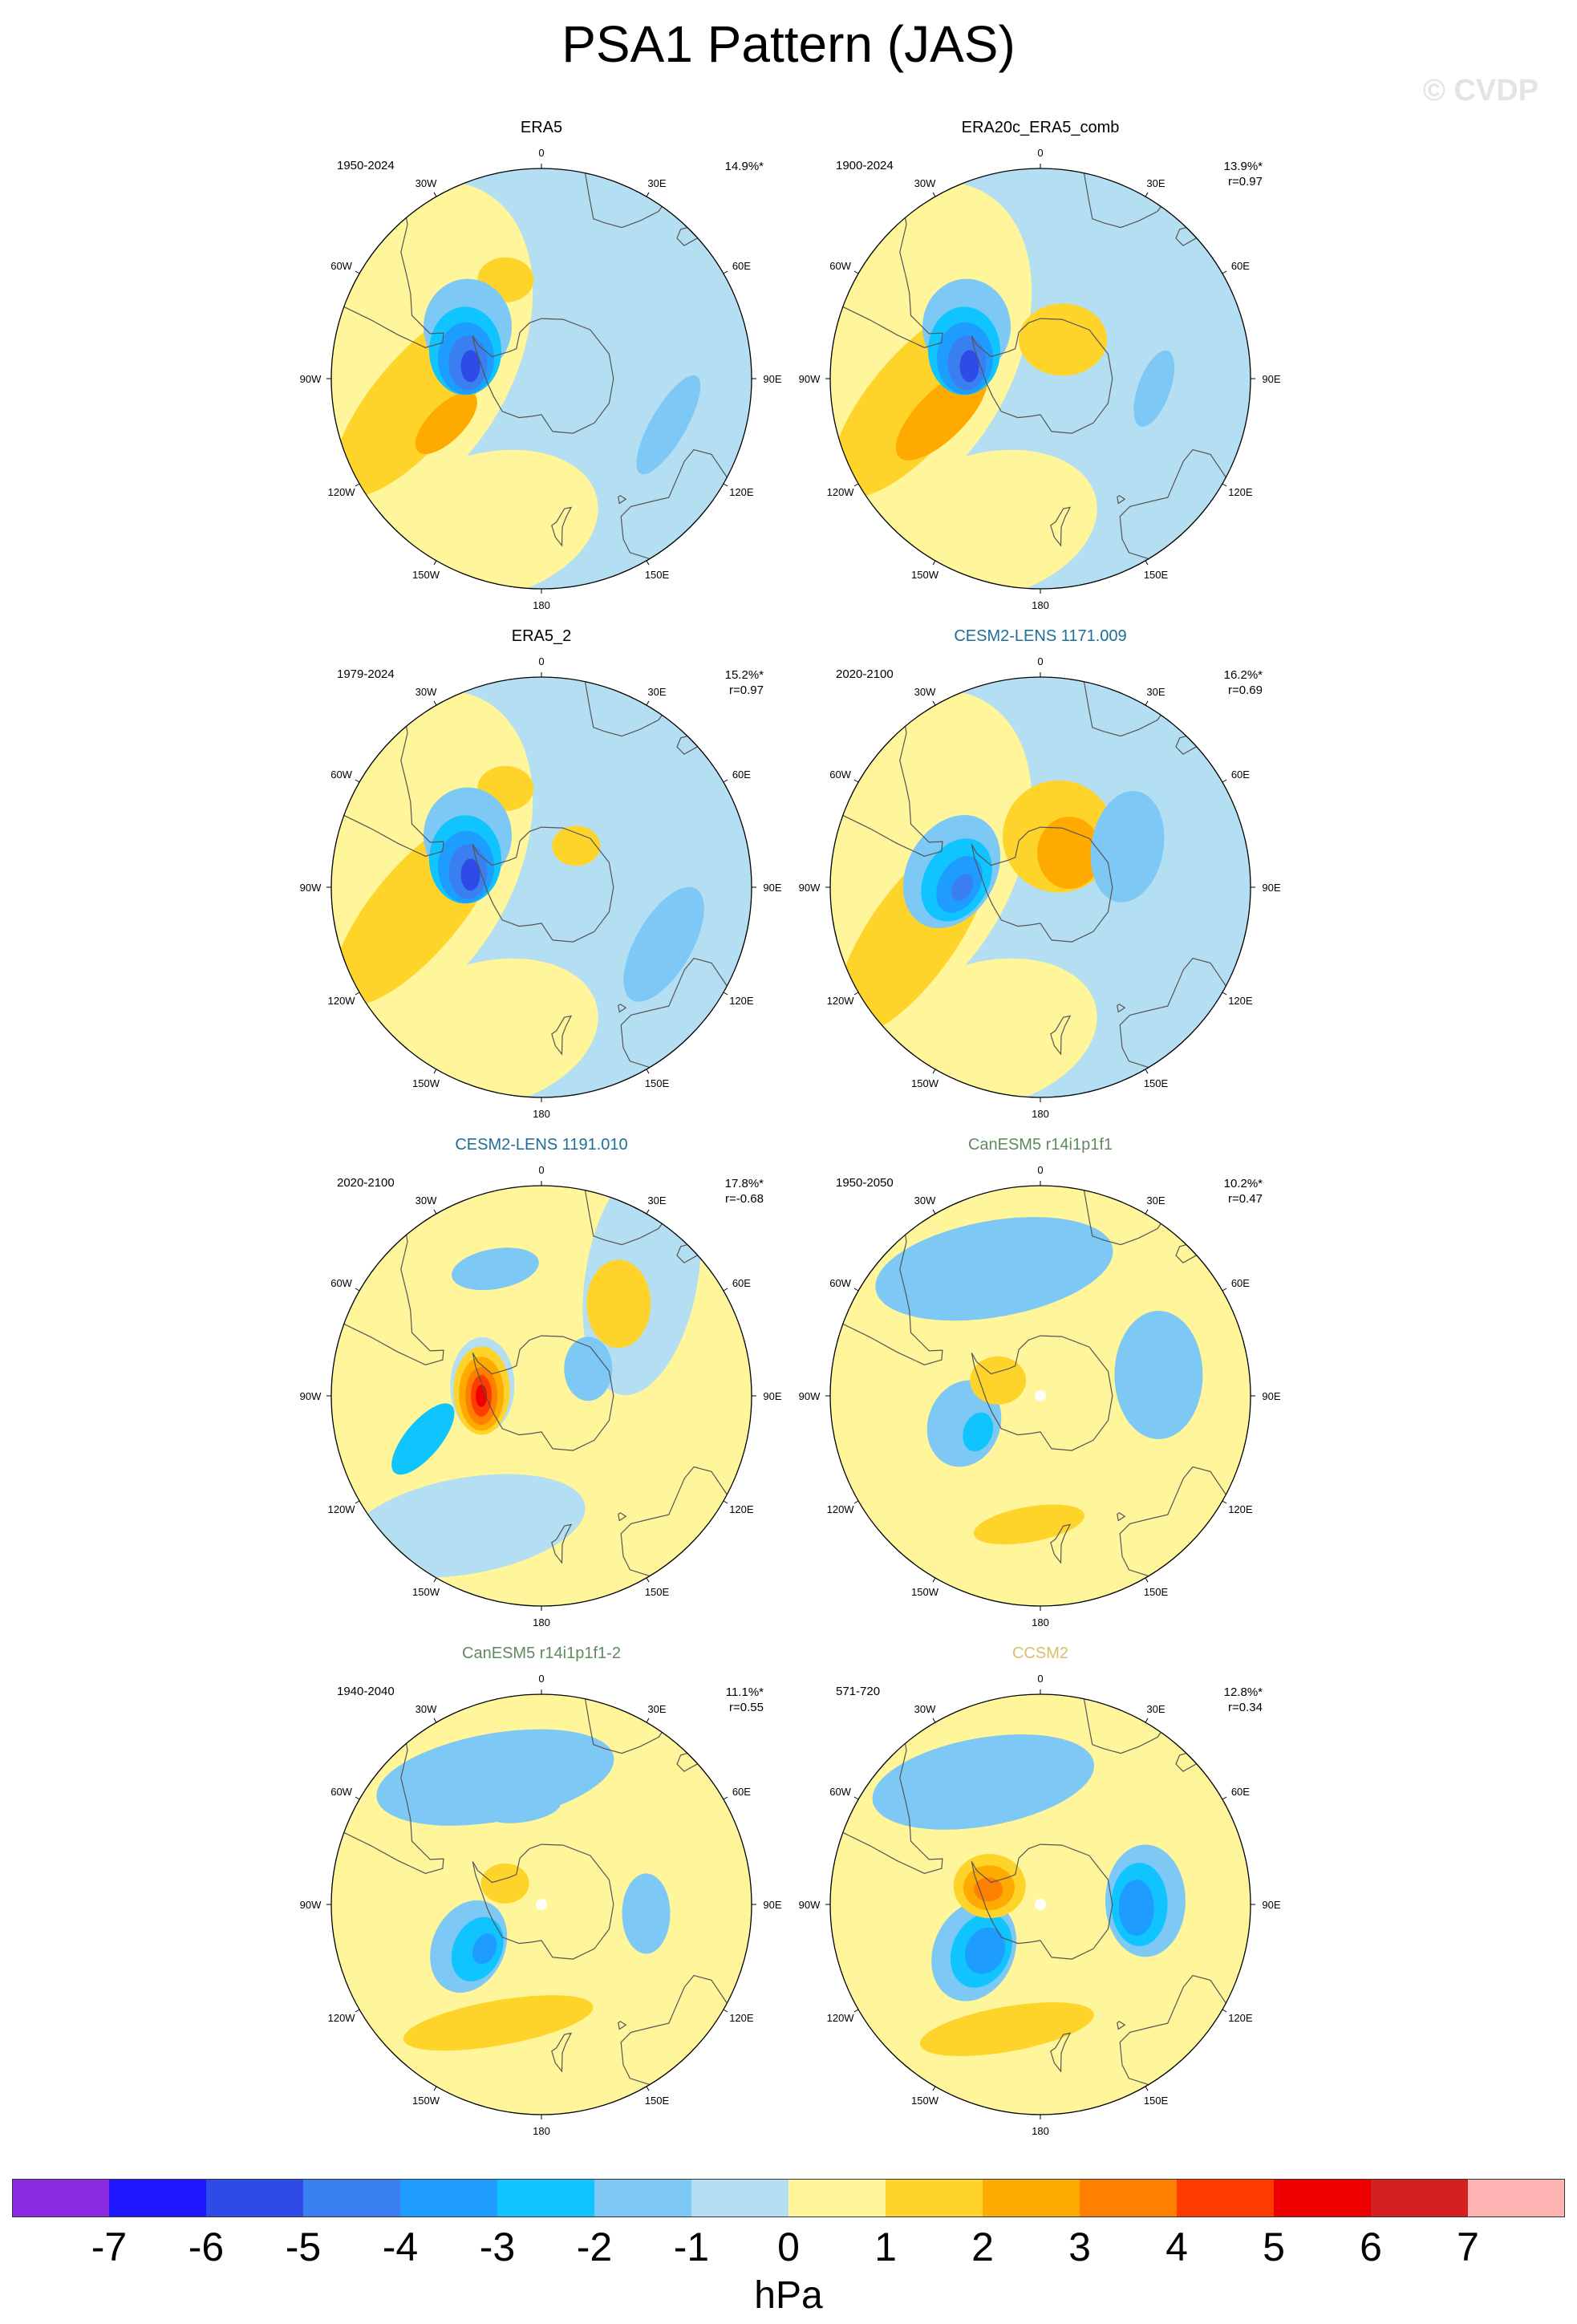 The height and width of the screenshot is (2324, 1577). What do you see at coordinates (858, 1691) in the screenshot?
I see `period-label: 571-720` at bounding box center [858, 1691].